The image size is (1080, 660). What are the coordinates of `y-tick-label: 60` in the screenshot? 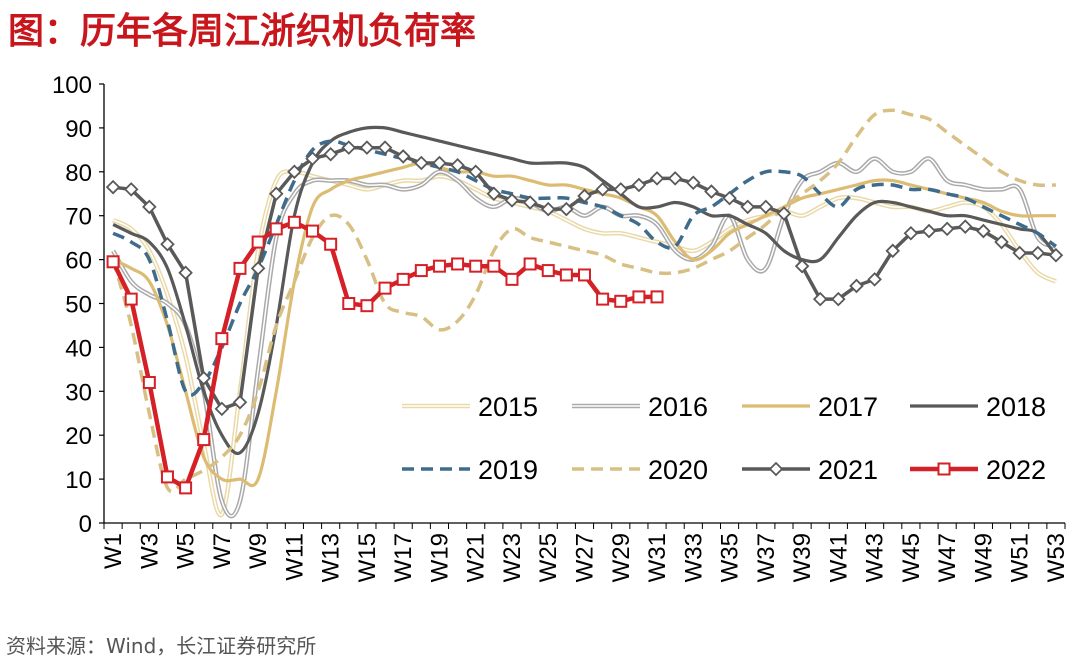 It's located at (78, 261).